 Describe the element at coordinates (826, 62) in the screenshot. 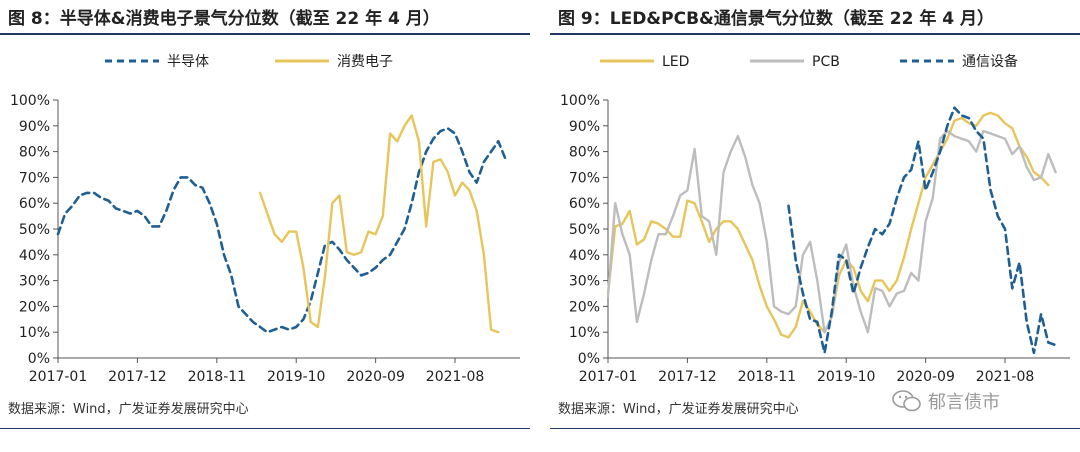

I see `legend-label-1: PCB` at that location.